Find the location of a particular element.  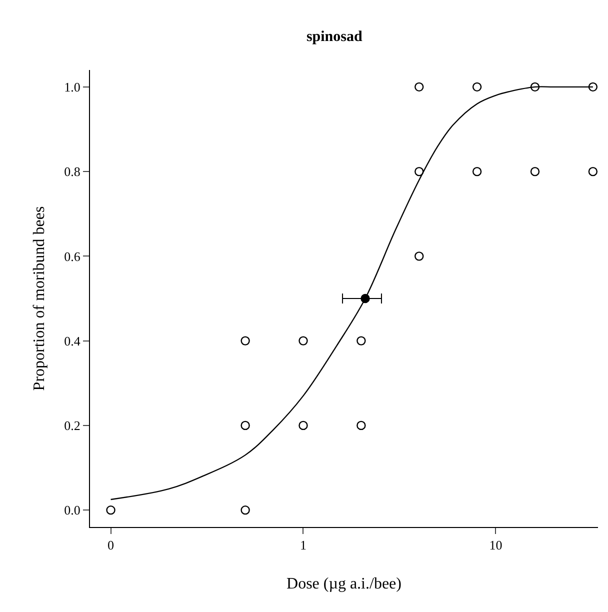

y-tick-label: 1.0 is located at coordinates (72, 86).